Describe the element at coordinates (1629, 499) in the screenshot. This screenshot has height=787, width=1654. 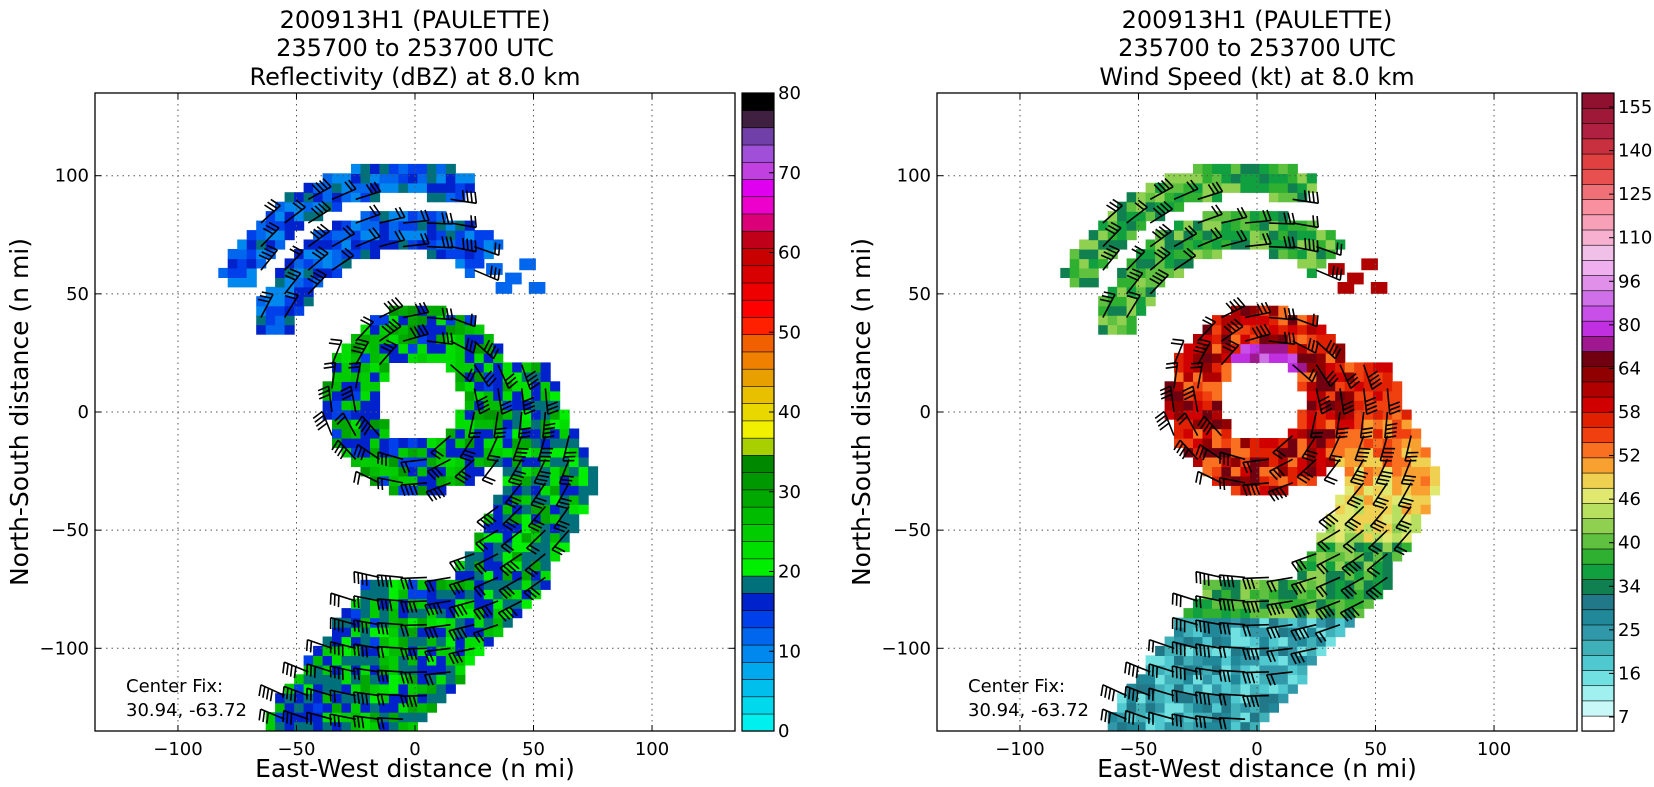
I see `colorbar-tick-label: 46` at that location.